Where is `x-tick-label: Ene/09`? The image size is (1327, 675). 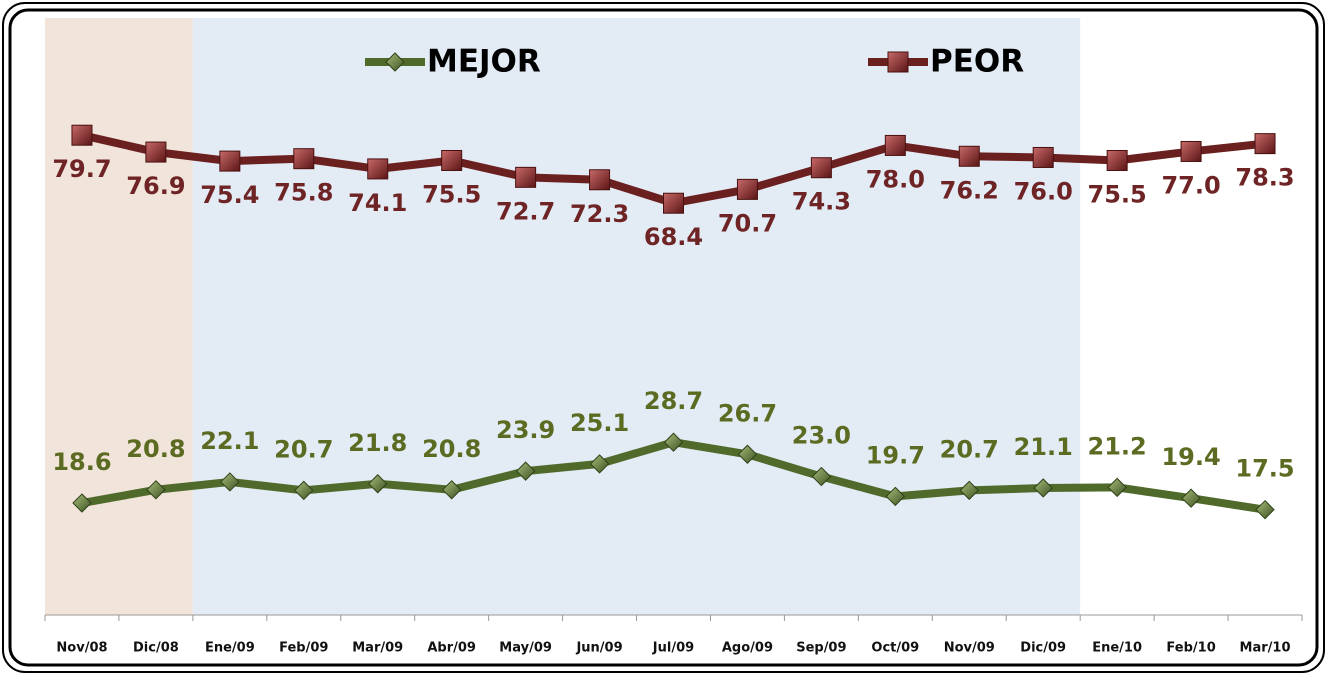
x-tick-label: Ene/09 is located at coordinates (230, 648).